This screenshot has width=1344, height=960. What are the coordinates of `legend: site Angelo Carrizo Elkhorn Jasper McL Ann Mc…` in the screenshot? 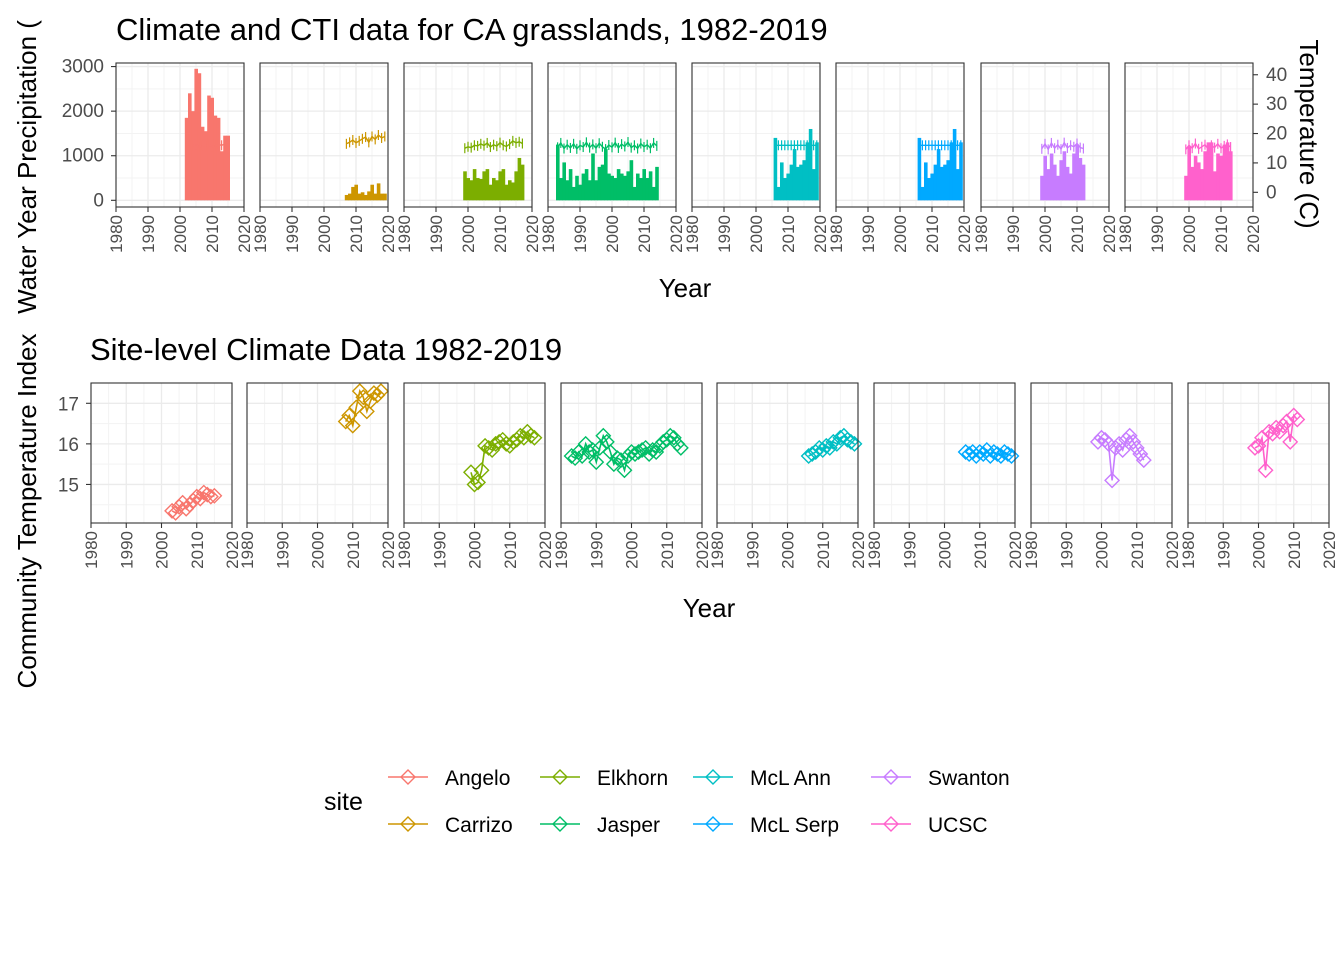 It's located at (667, 802).